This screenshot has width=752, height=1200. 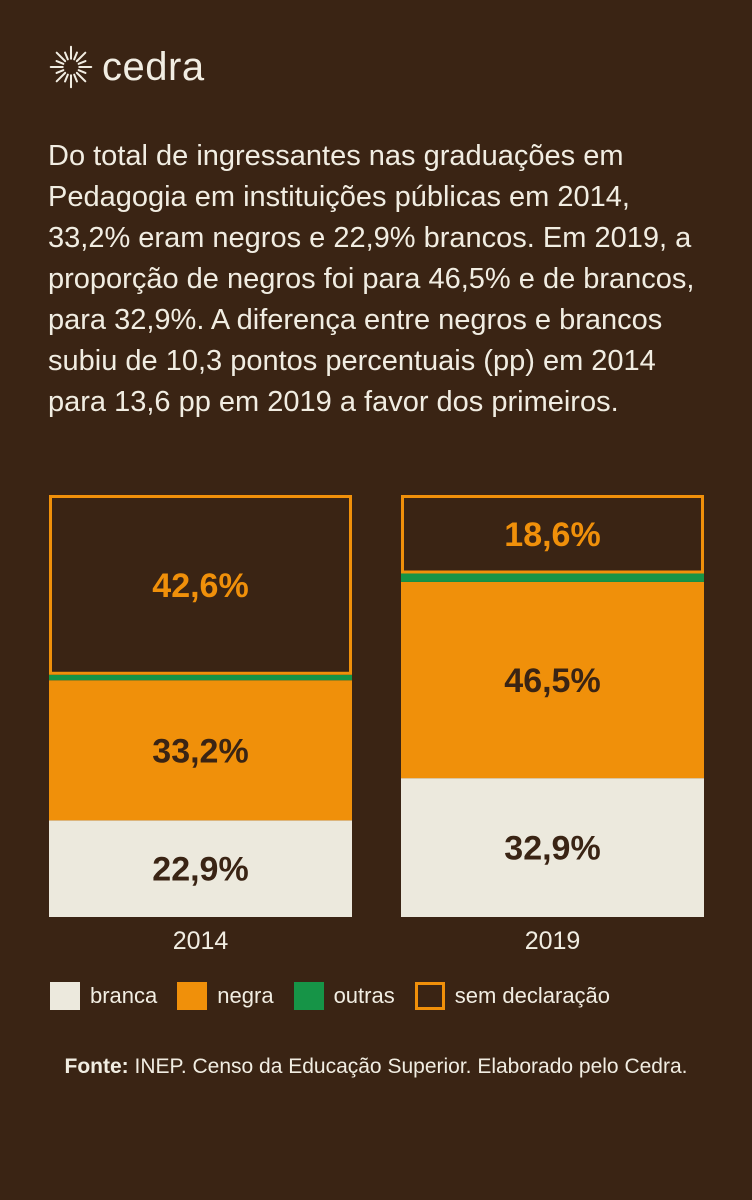 I want to click on legend-label: outras, so click(x=364, y=995).